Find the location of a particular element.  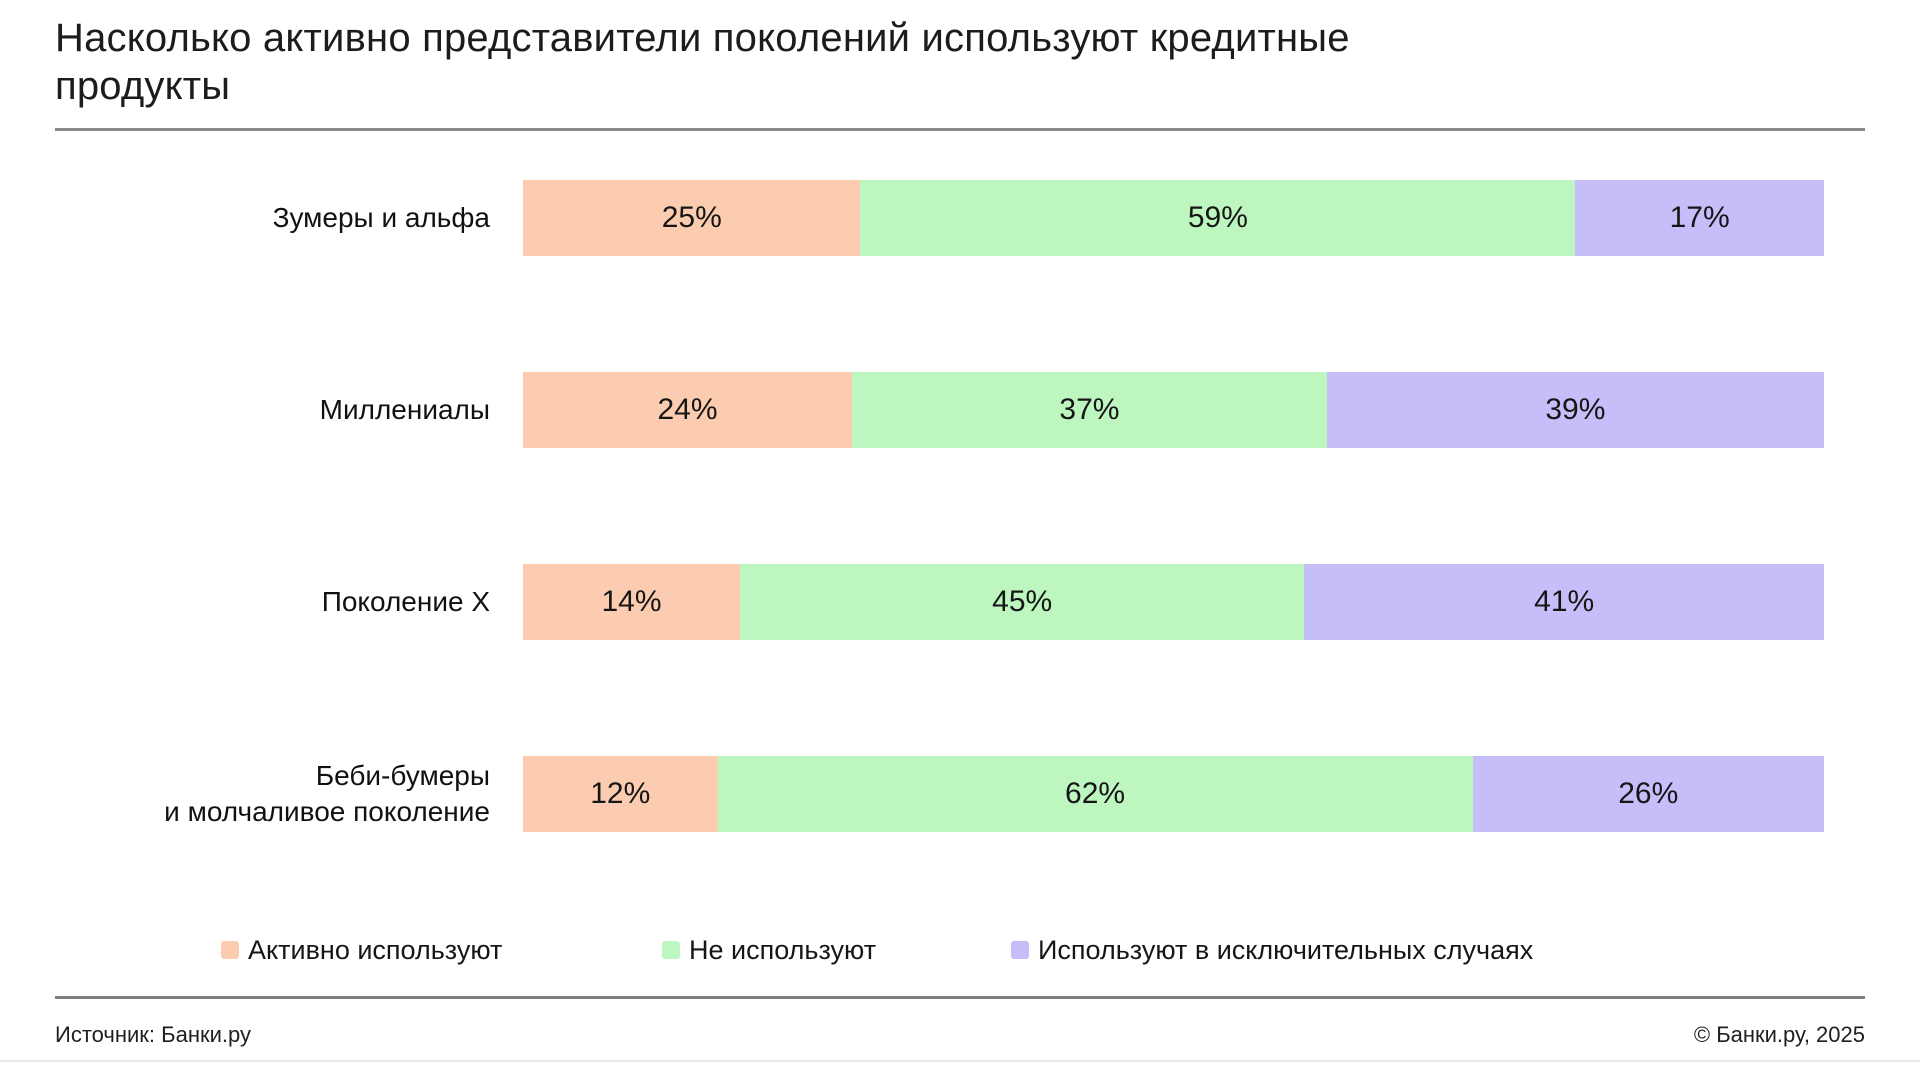

legend-label: Используют в исключительных случаях is located at coordinates (1286, 949).